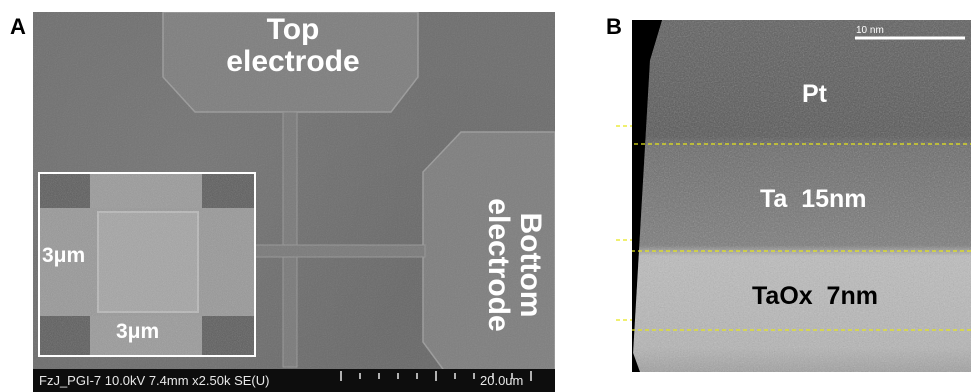 This screenshot has width=971, height=392. I want to click on sem-scale-label: 20.0um, so click(502, 380).